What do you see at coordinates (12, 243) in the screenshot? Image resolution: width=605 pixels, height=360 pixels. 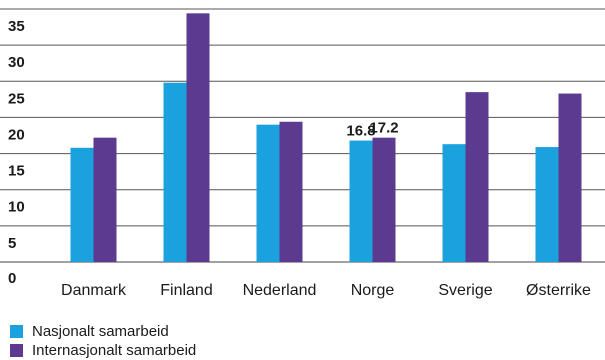 I see `y-tick-5: 5` at bounding box center [12, 243].